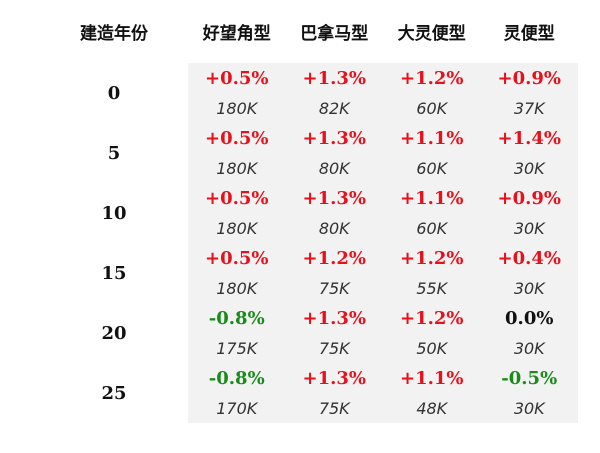 This screenshot has width=600, height=453. I want to click on header-panamax: 巴拿马型, so click(334, 34).